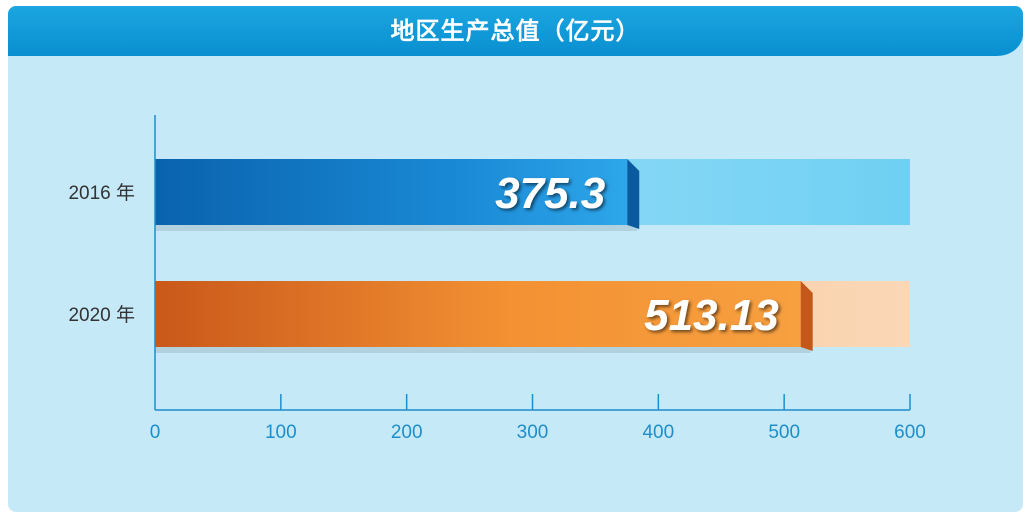  Describe the element at coordinates (711, 315) in the screenshot. I see `value-label-2020: 513.13` at that location.